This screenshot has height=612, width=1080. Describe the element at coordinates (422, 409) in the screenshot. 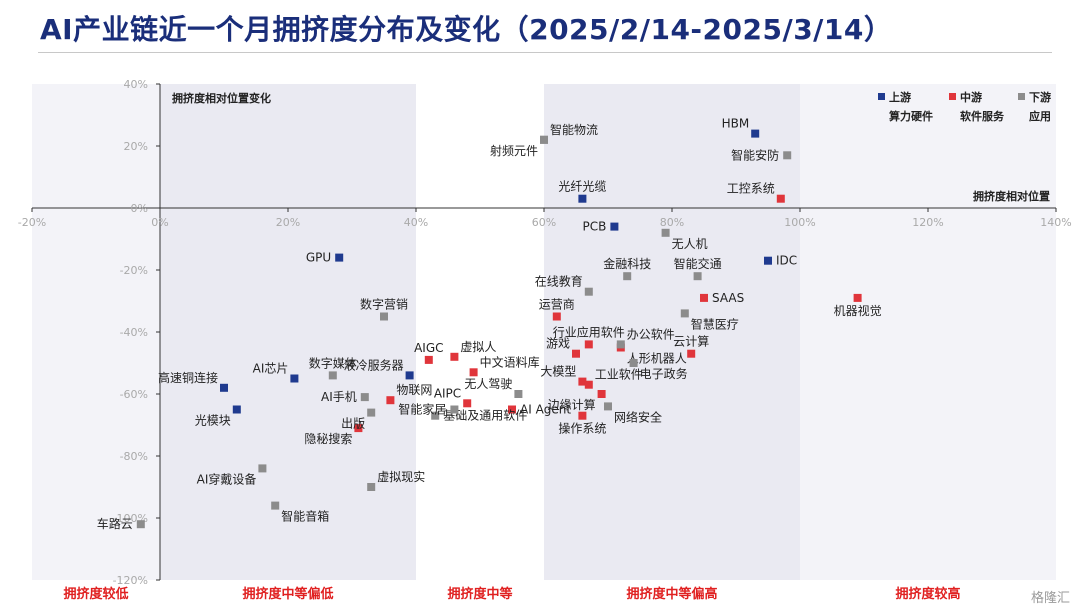

I see `point-label: 智能家居` at that location.